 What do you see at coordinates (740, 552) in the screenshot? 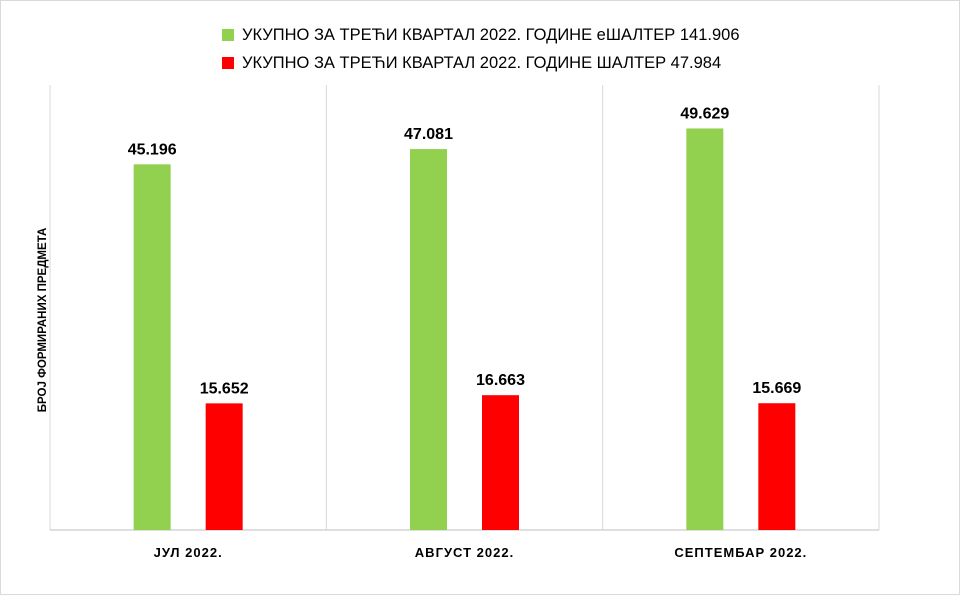
I see `x-tick-label: СЕПТЕМБАР 2022.` at bounding box center [740, 552].